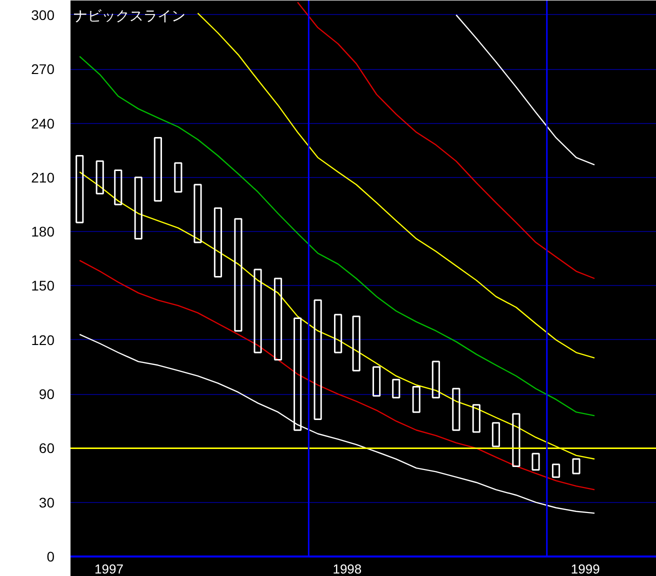 This screenshot has width=656, height=576. Describe the element at coordinates (347, 569) in the screenshot. I see `x-tick-label: 1998` at that location.